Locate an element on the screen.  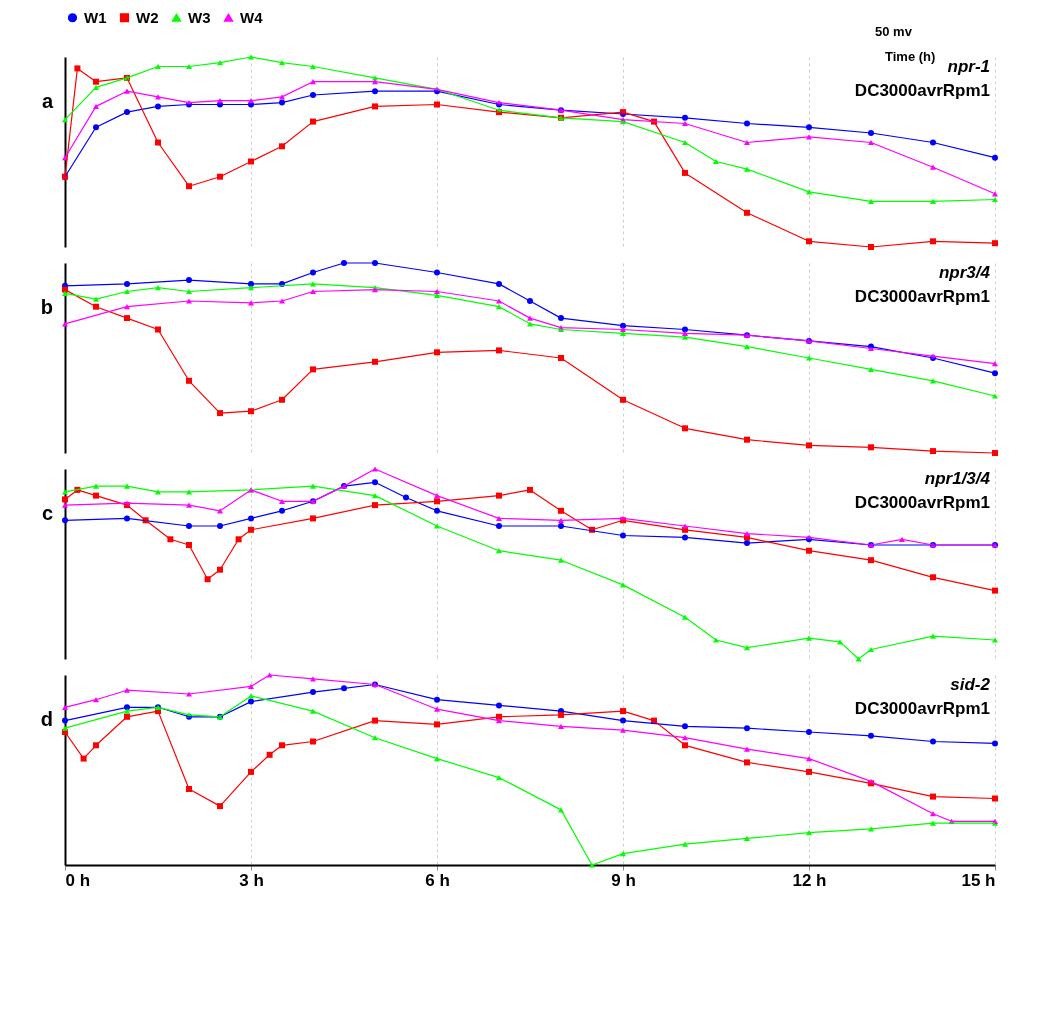
x-tick-label: 6 h is located at coordinates (437, 880).